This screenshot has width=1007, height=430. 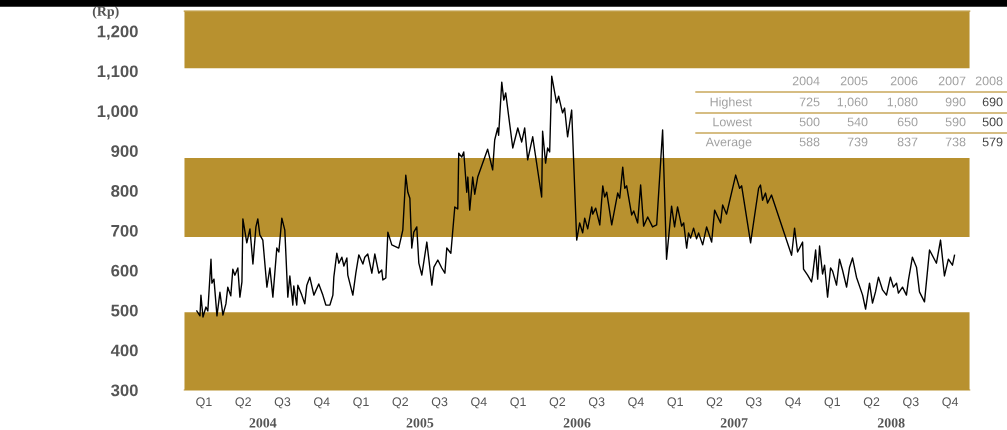 I want to click on x-tick-label: 2007, so click(x=734, y=423).